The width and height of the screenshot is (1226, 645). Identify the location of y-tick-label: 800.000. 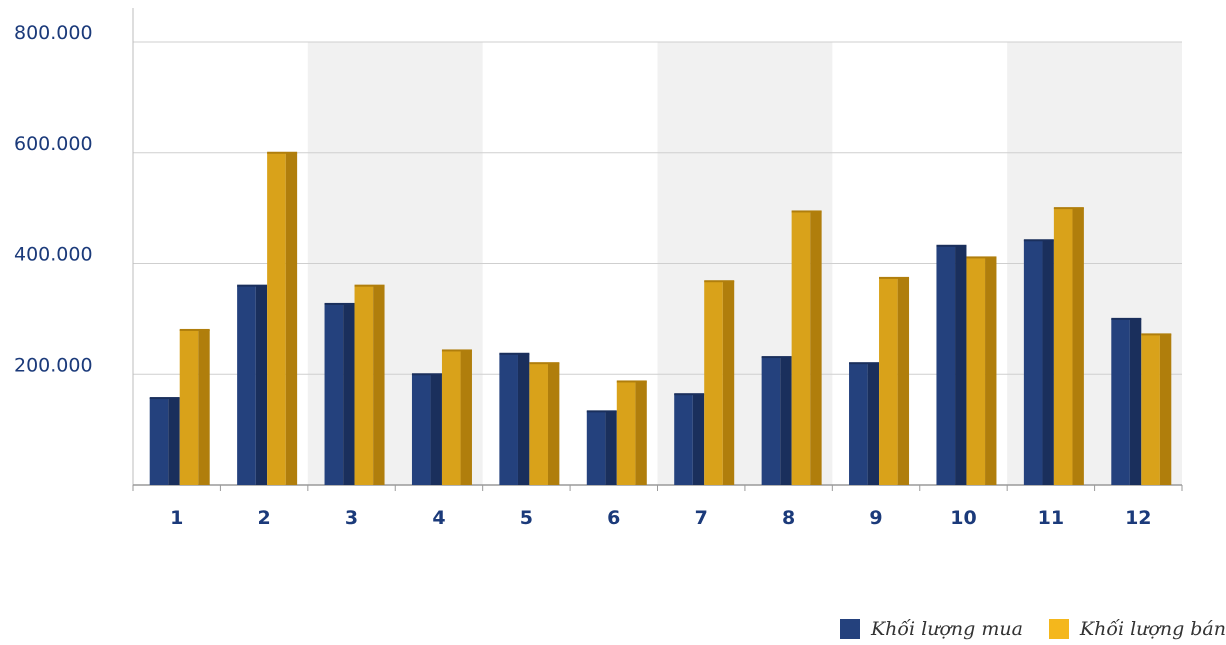
(53, 33).